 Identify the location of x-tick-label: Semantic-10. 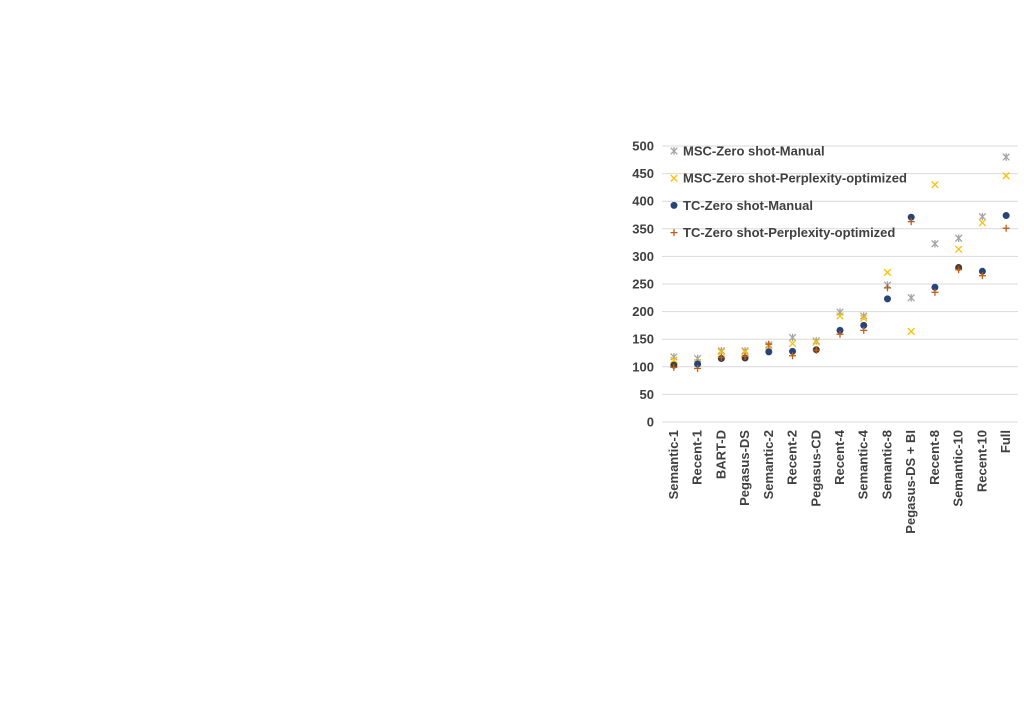
(958, 468).